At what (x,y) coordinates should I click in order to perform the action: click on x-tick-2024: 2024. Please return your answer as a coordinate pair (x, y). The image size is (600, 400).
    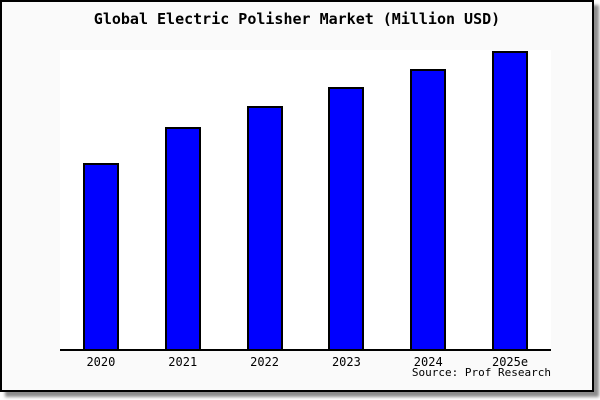
    Looking at the image, I should click on (428, 362).